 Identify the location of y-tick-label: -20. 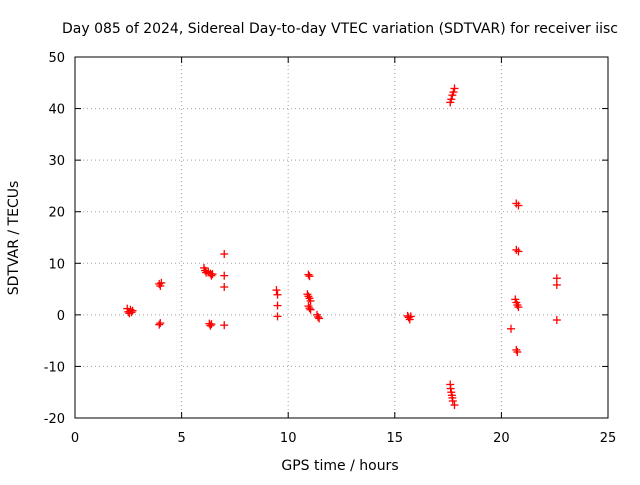
(54, 419).